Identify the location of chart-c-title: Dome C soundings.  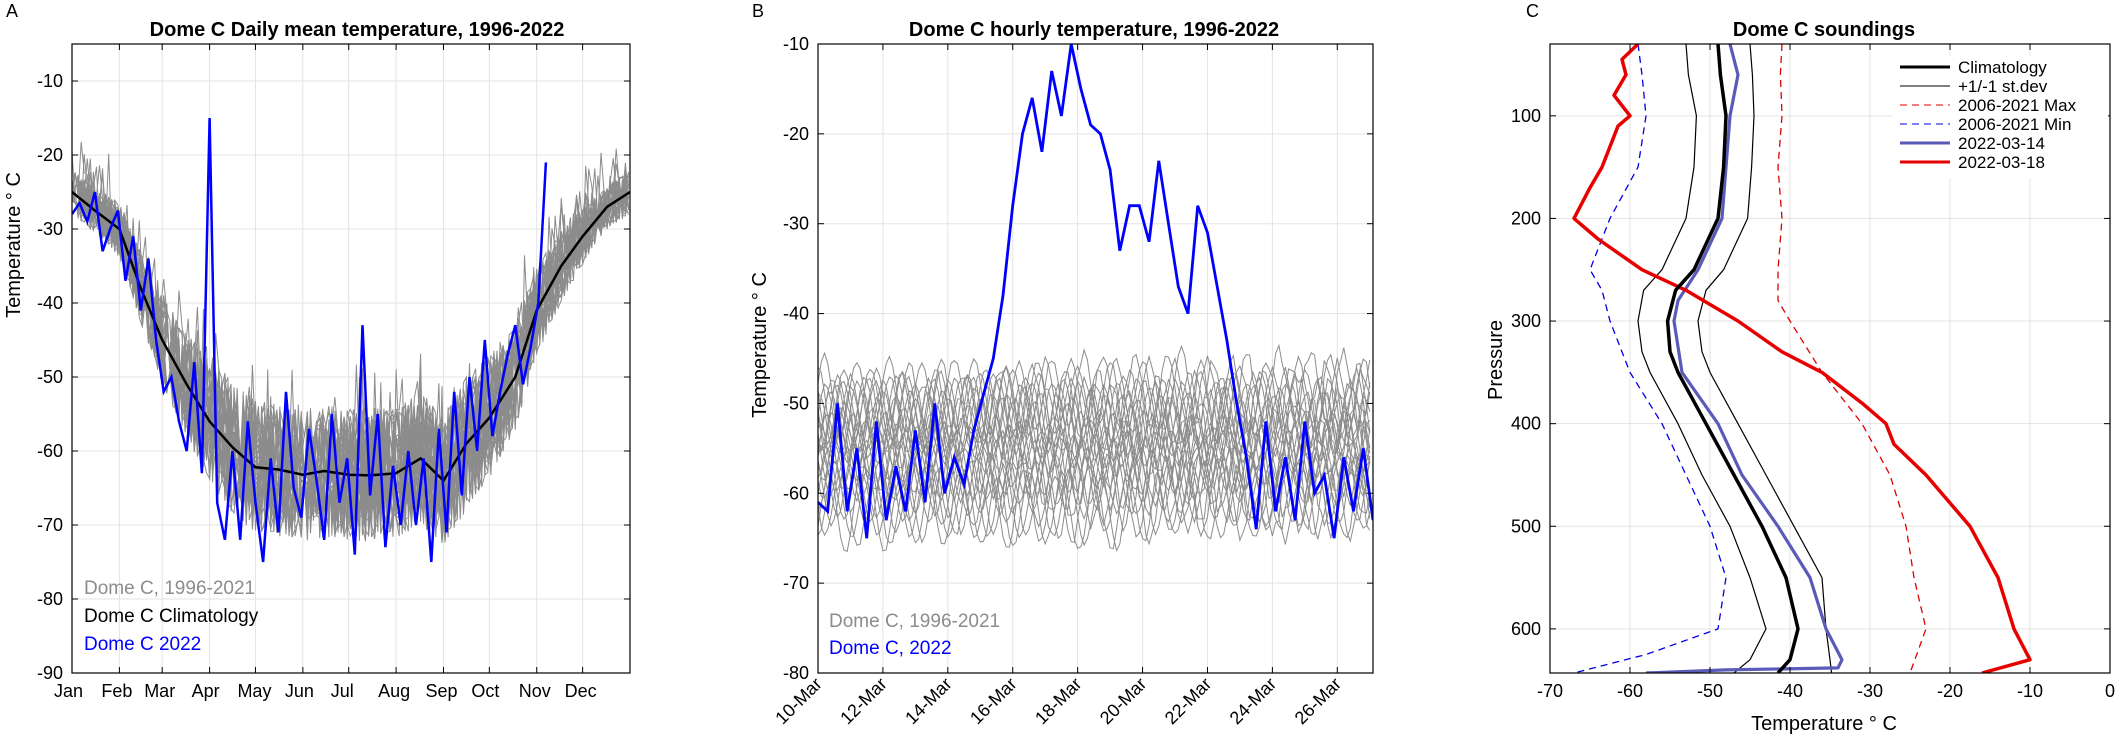
(1824, 30).